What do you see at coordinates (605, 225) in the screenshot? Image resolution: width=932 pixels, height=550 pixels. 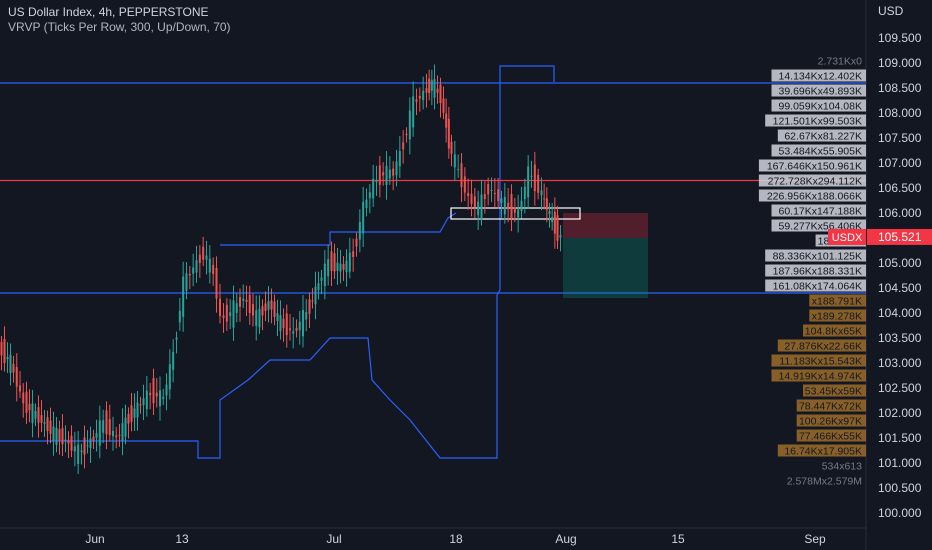 I see `position-stop-zone` at bounding box center [605, 225].